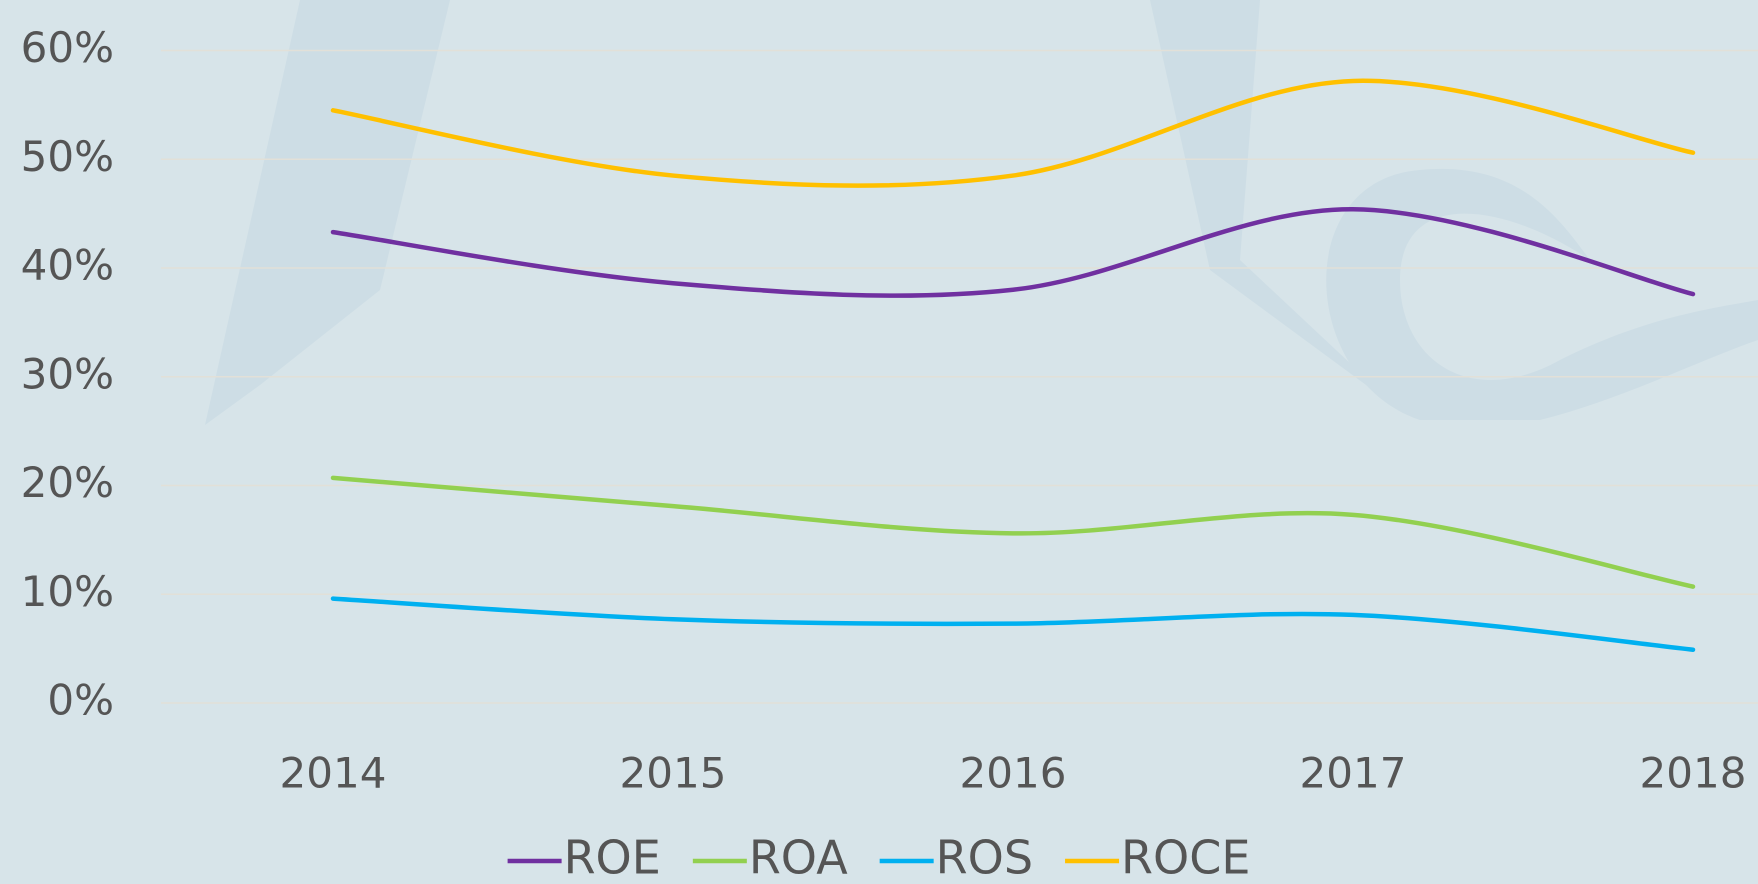 Image resolution: width=1758 pixels, height=884 pixels. Describe the element at coordinates (333, 773) in the screenshot. I see `x-tick-label: 2014` at that location.